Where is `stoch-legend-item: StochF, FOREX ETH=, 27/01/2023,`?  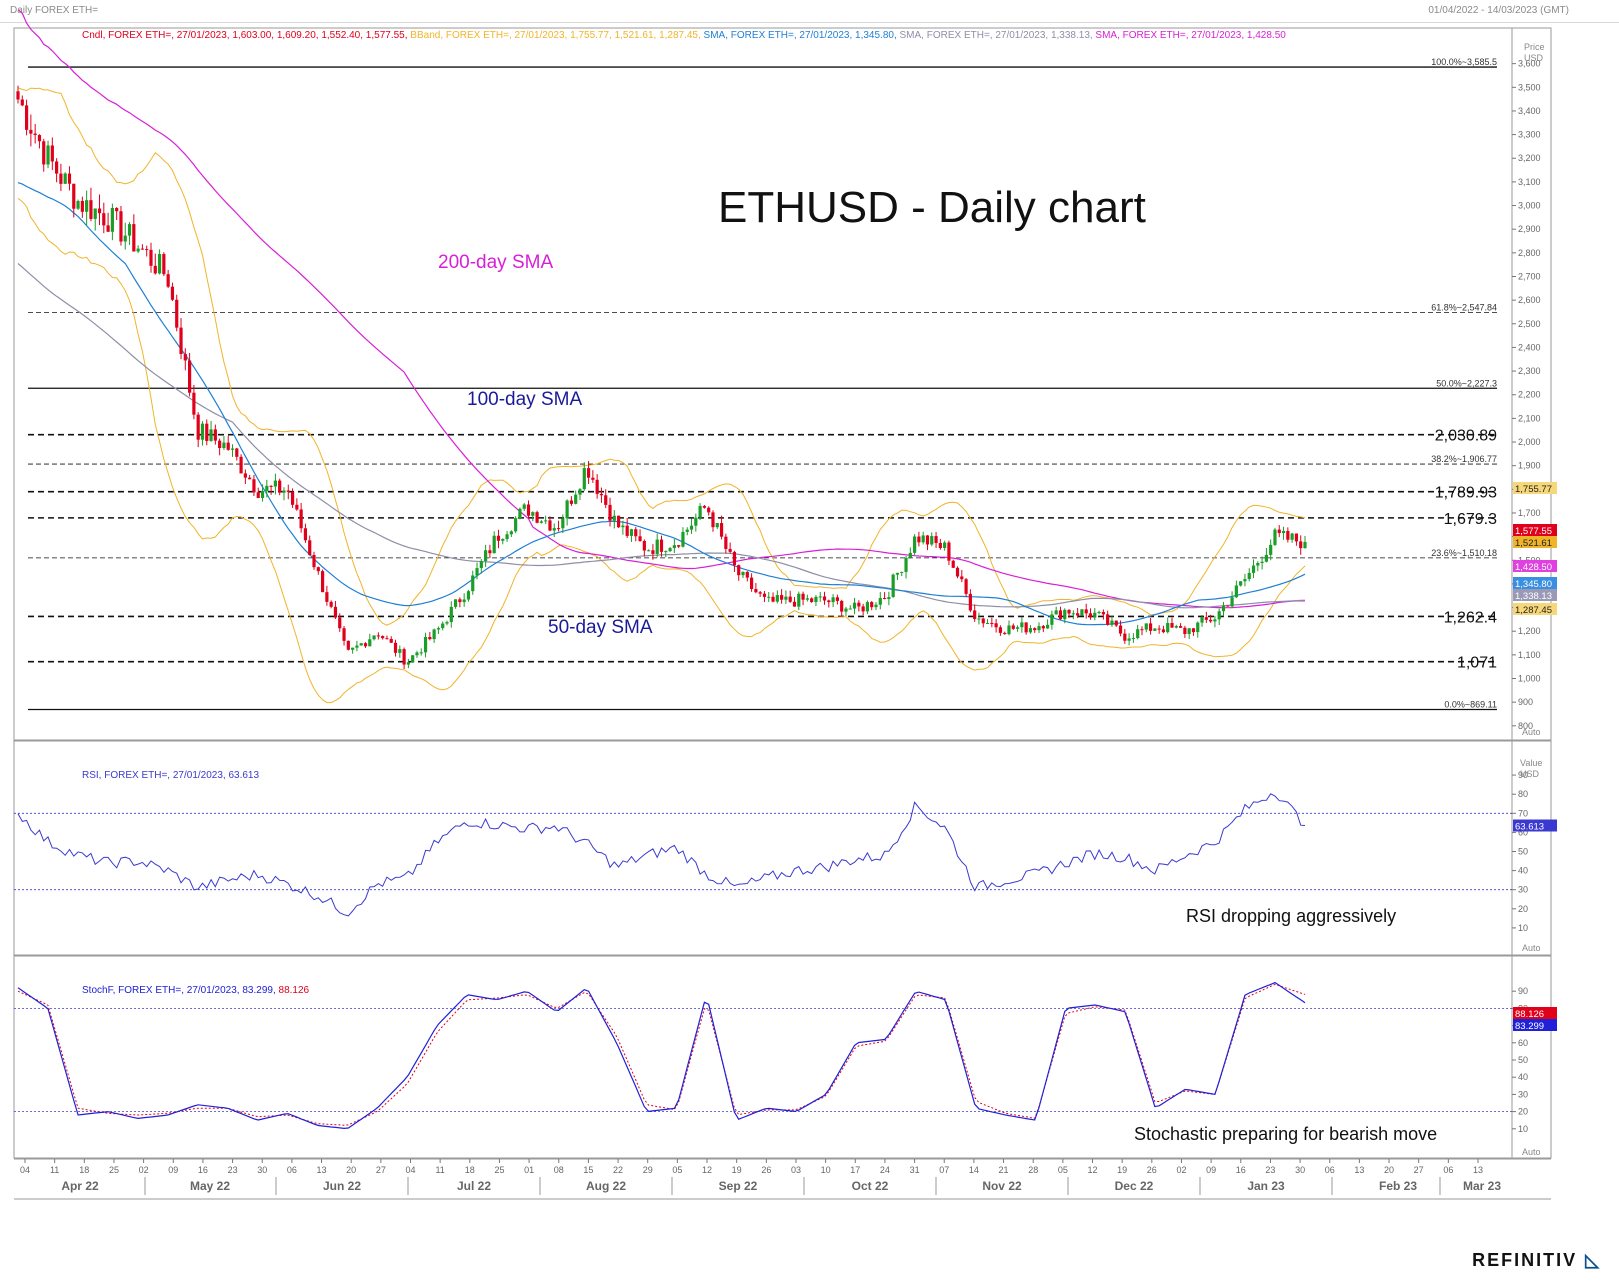 stoch-legend-item: StochF, FOREX ETH=, 27/01/2023, is located at coordinates (162, 990).